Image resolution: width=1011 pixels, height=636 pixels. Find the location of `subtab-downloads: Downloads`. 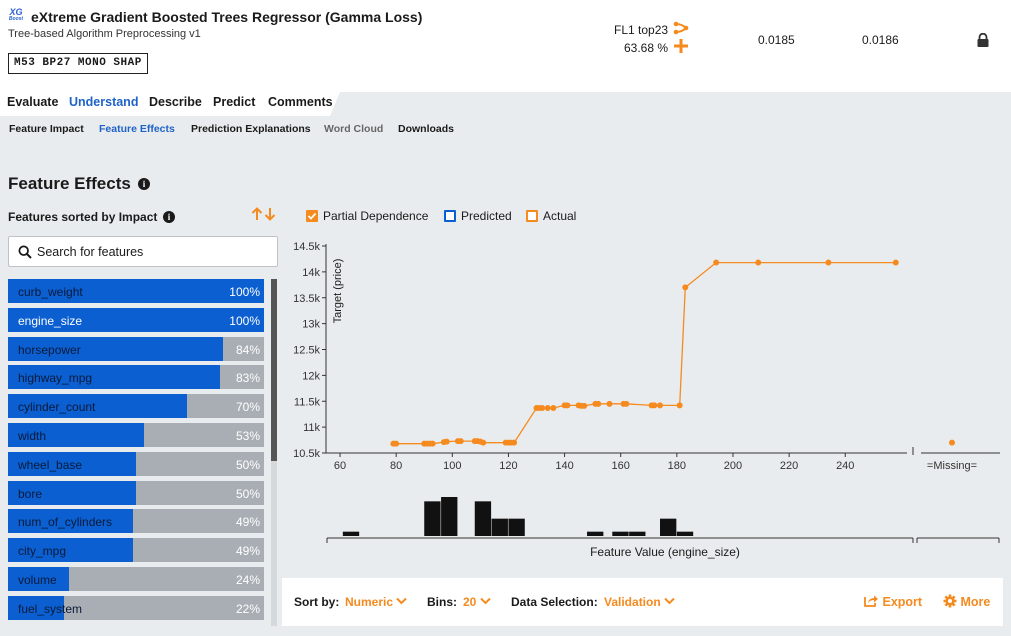

subtab-downloads: Downloads is located at coordinates (426, 129).